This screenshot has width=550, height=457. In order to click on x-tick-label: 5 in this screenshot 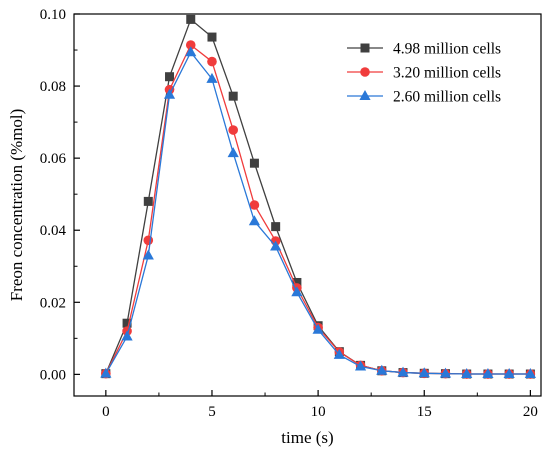, I will do `click(212, 412)`.